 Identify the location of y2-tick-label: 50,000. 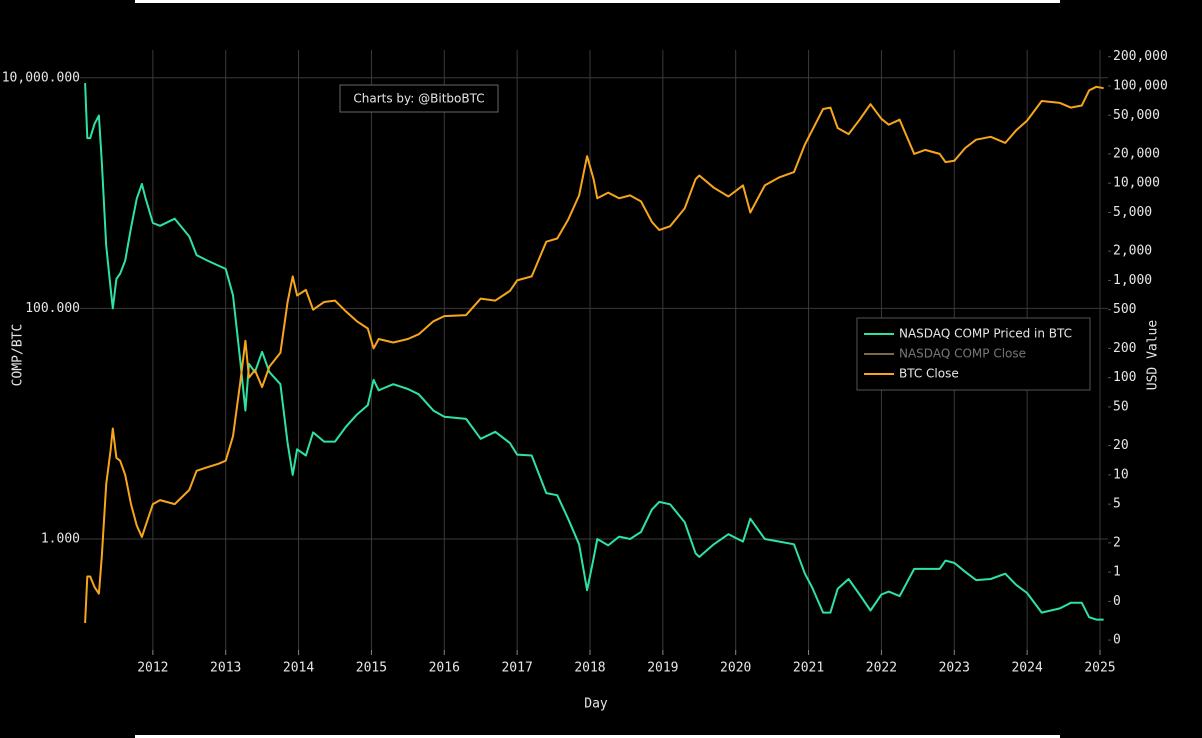
(1136, 115).